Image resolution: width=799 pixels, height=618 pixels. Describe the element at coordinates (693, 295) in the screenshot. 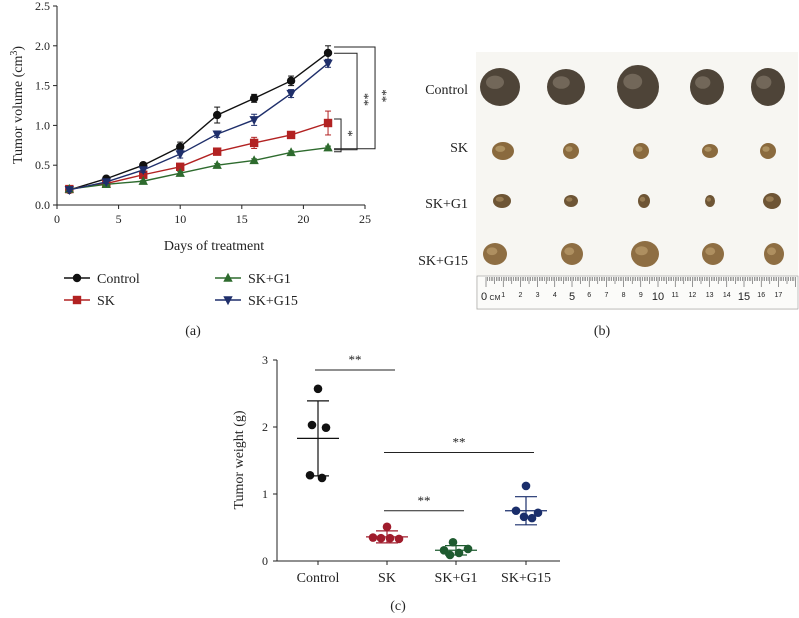

I see `ruler-minor-label: 12` at that location.